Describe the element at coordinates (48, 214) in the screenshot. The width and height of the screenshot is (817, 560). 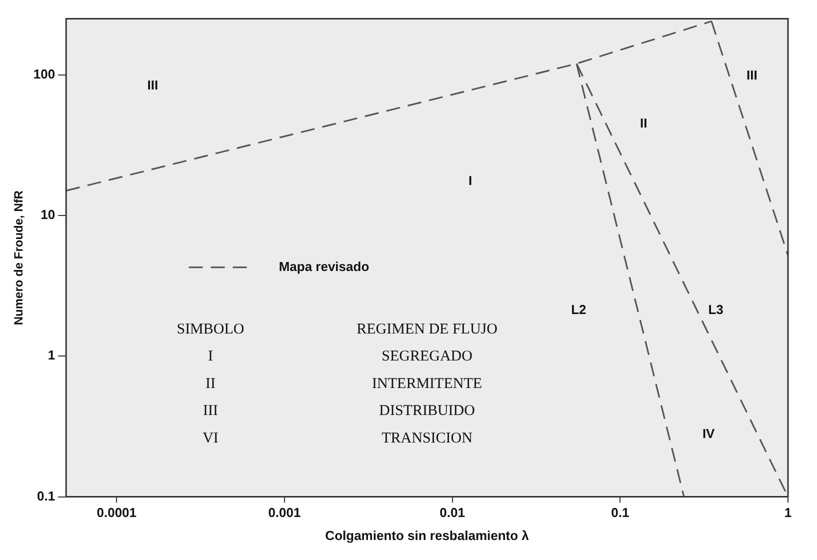
I see `y-tick-label: 10` at that location.